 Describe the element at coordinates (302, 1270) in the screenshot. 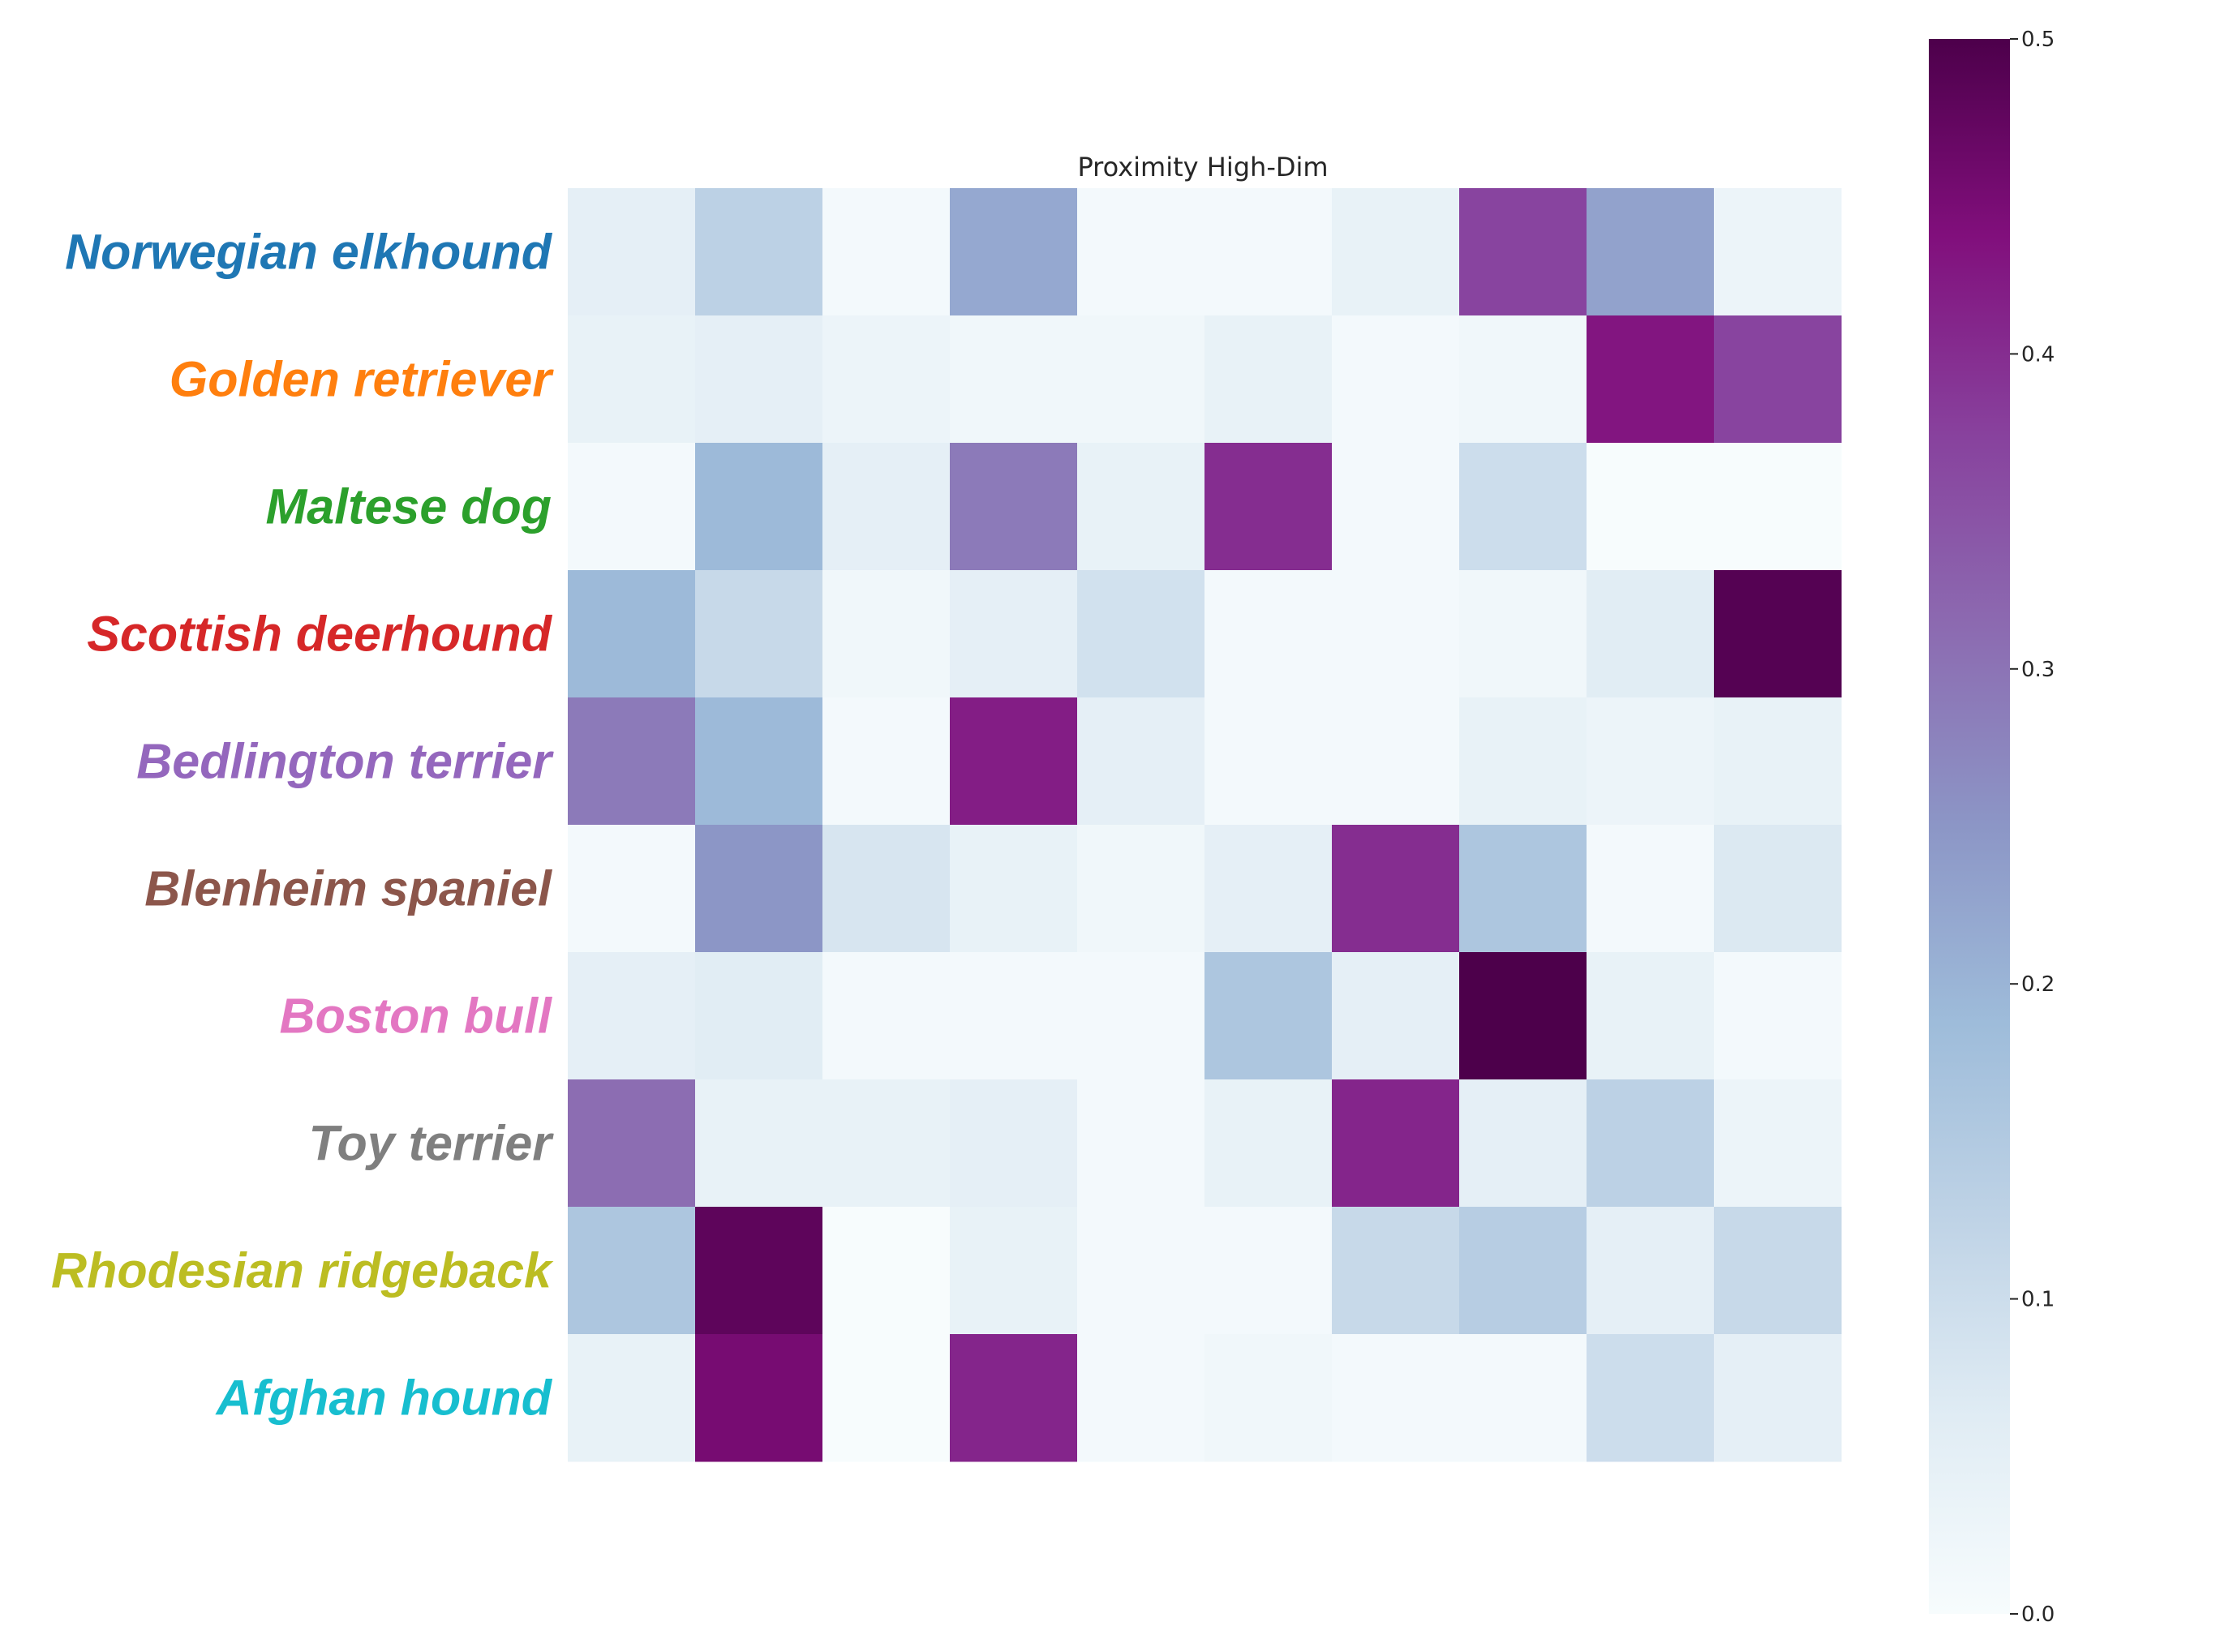

I see `row-label: Rhodesian ridgeback` at that location.